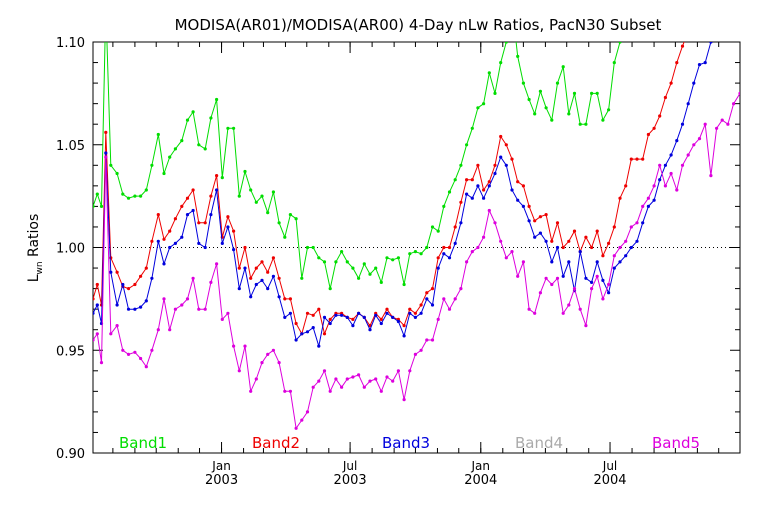 The image size is (768, 512). I want to click on x-tick-label-year: 2003, so click(350, 480).